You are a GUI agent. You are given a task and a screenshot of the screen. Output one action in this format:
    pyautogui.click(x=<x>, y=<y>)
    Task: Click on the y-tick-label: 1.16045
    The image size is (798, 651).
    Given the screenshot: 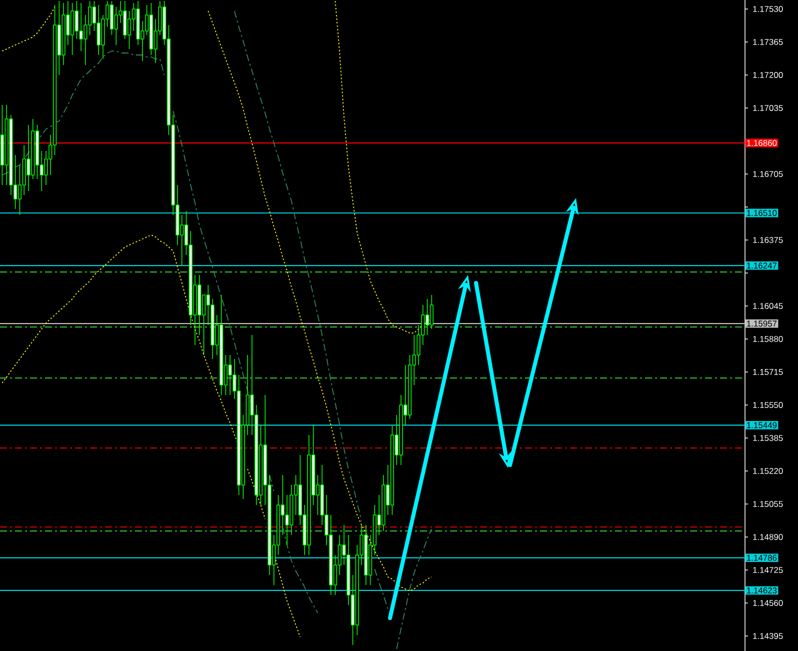 What is the action you would take?
    pyautogui.click(x=768, y=306)
    